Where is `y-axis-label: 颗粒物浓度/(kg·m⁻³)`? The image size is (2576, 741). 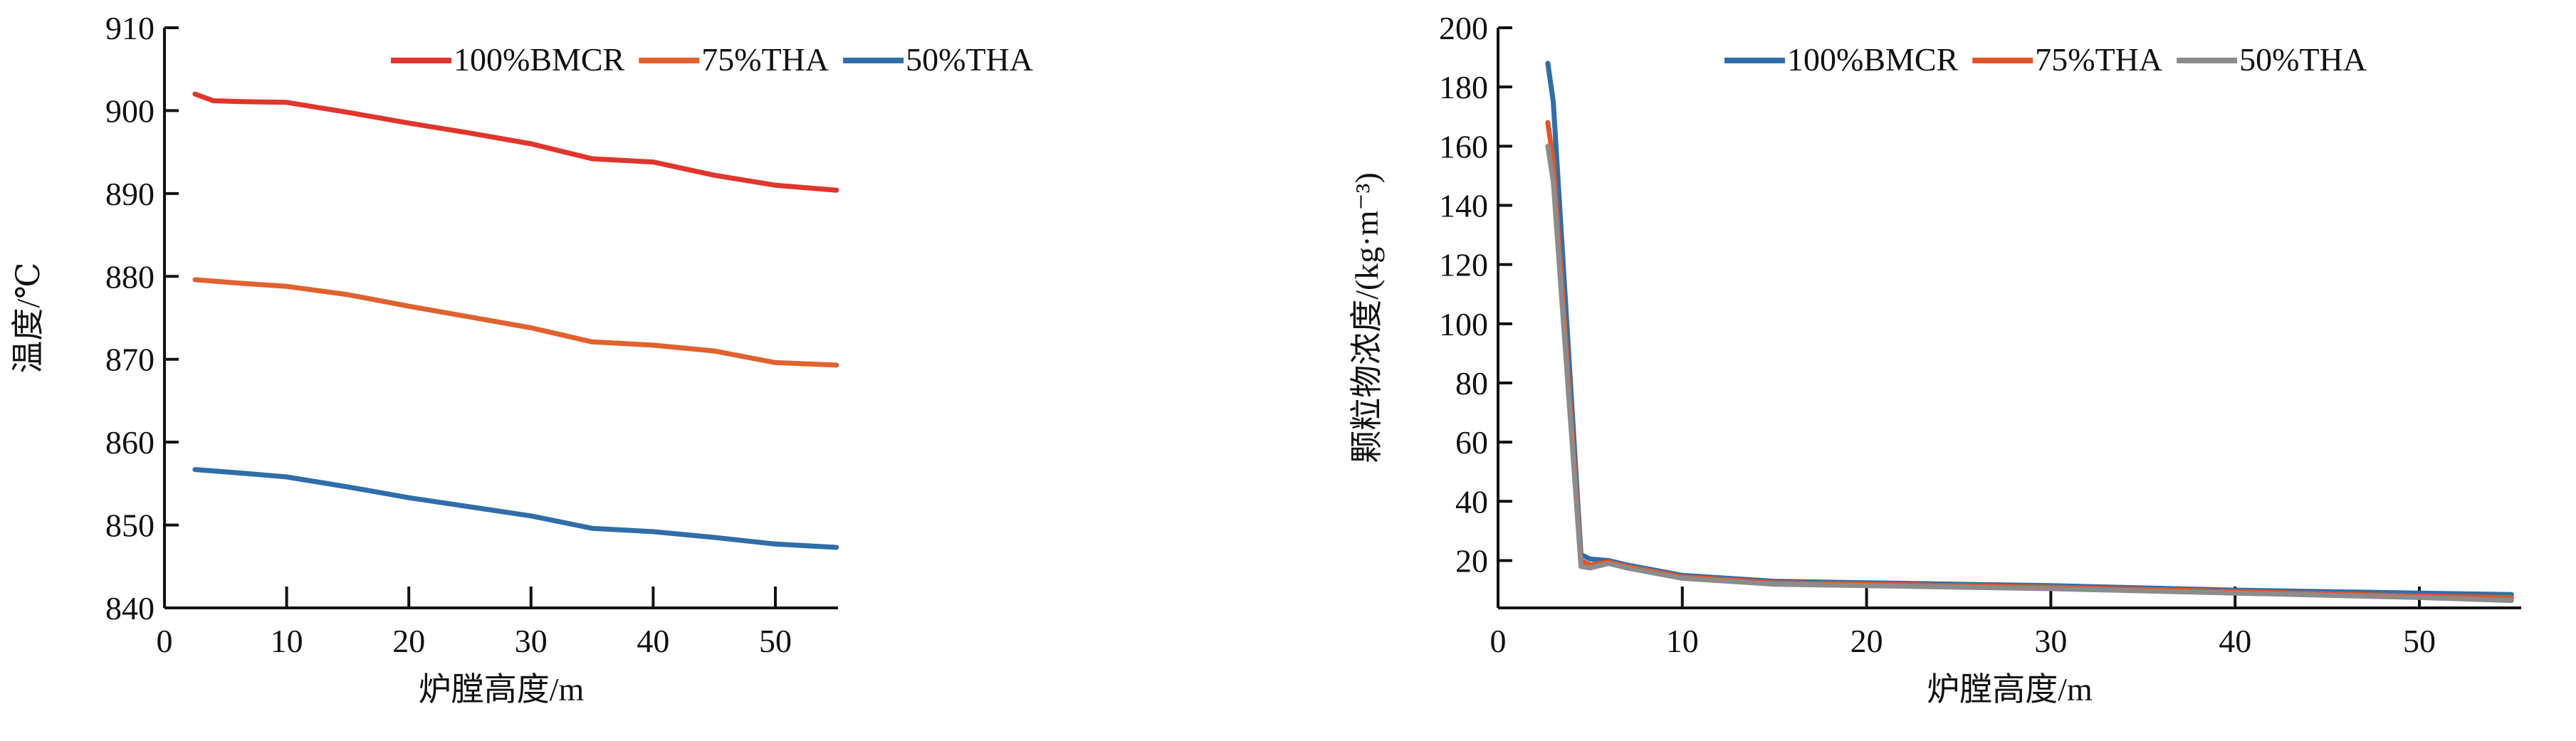 y-axis-label: 颗粒物浓度/(kg·m⁻³) is located at coordinates (1367, 317).